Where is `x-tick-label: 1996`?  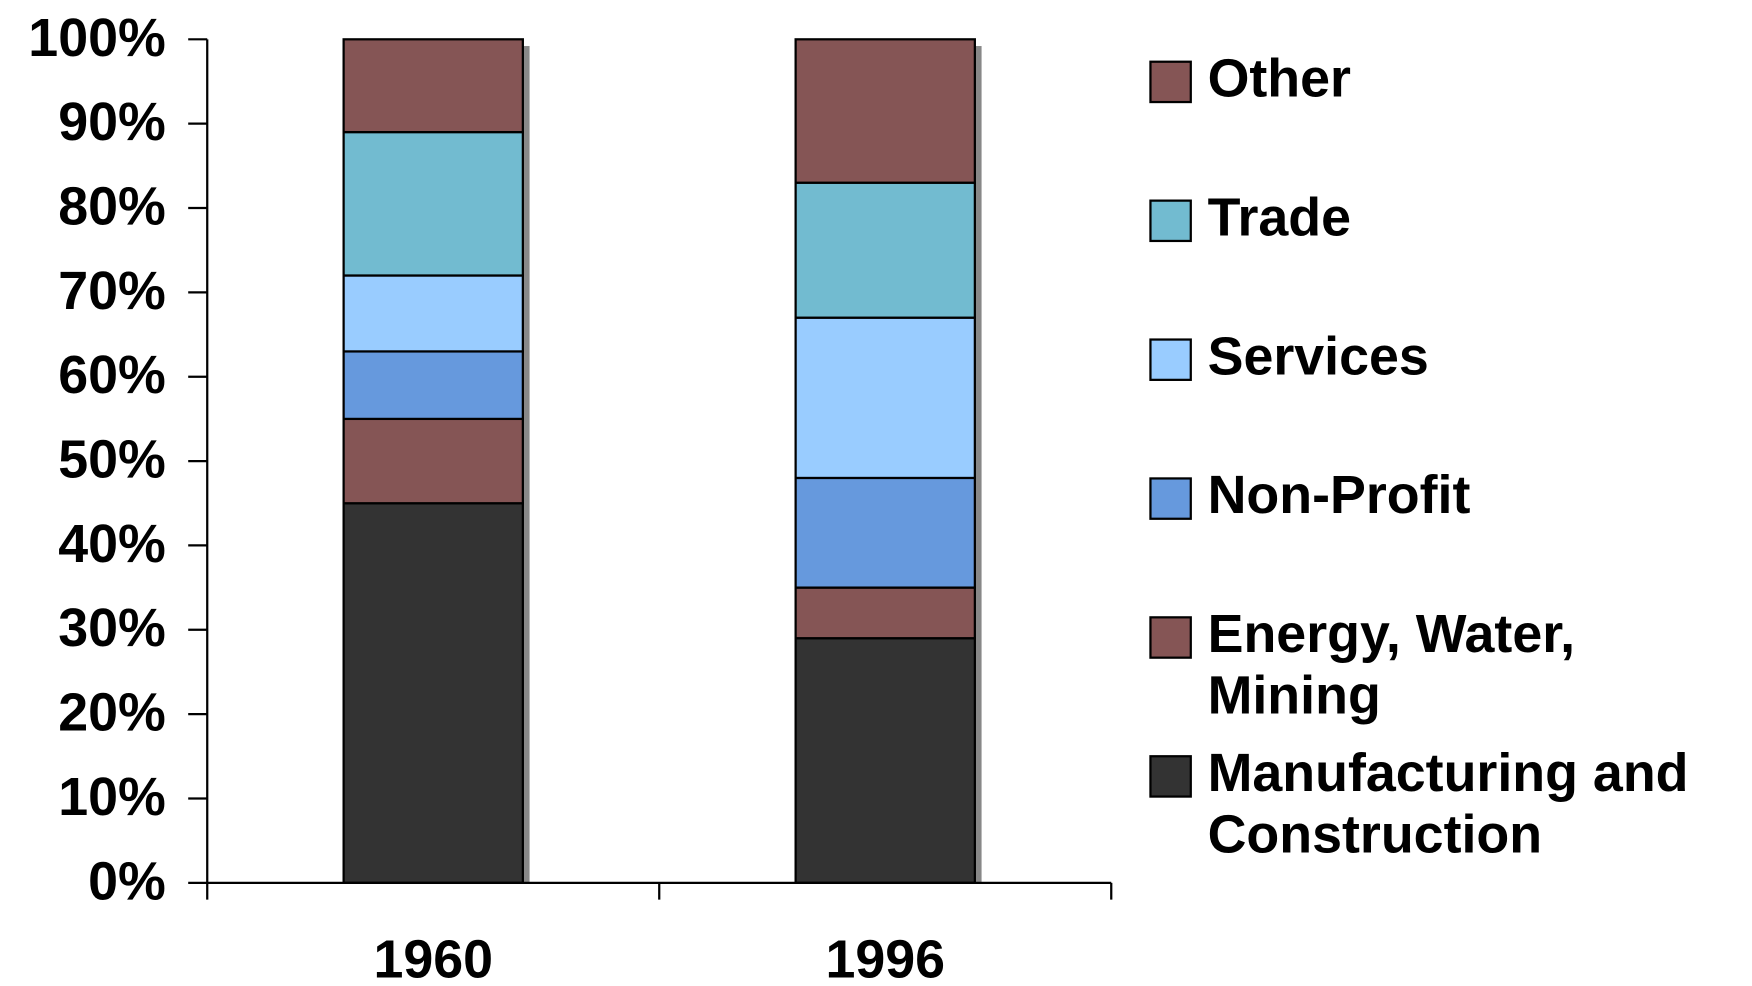
x-tick-label: 1996 is located at coordinates (885, 958).